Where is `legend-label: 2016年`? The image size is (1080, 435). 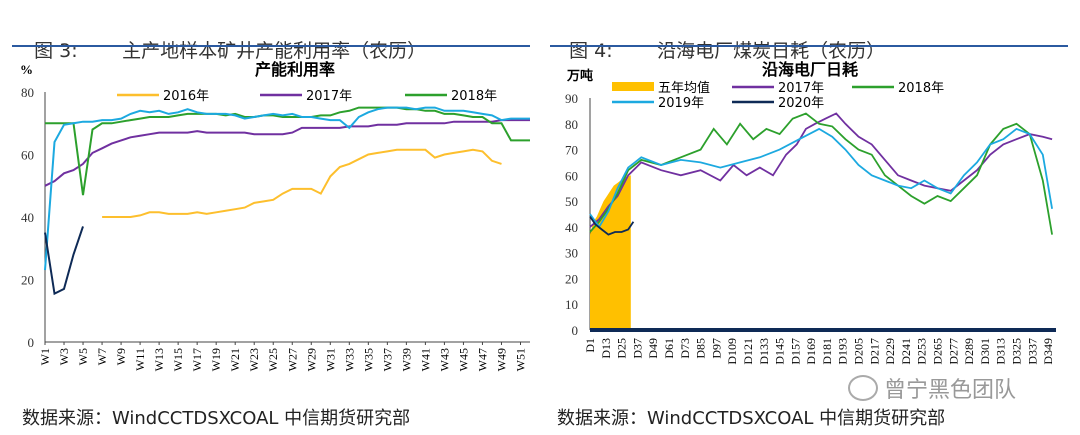 legend-label: 2016年 is located at coordinates (186, 96).